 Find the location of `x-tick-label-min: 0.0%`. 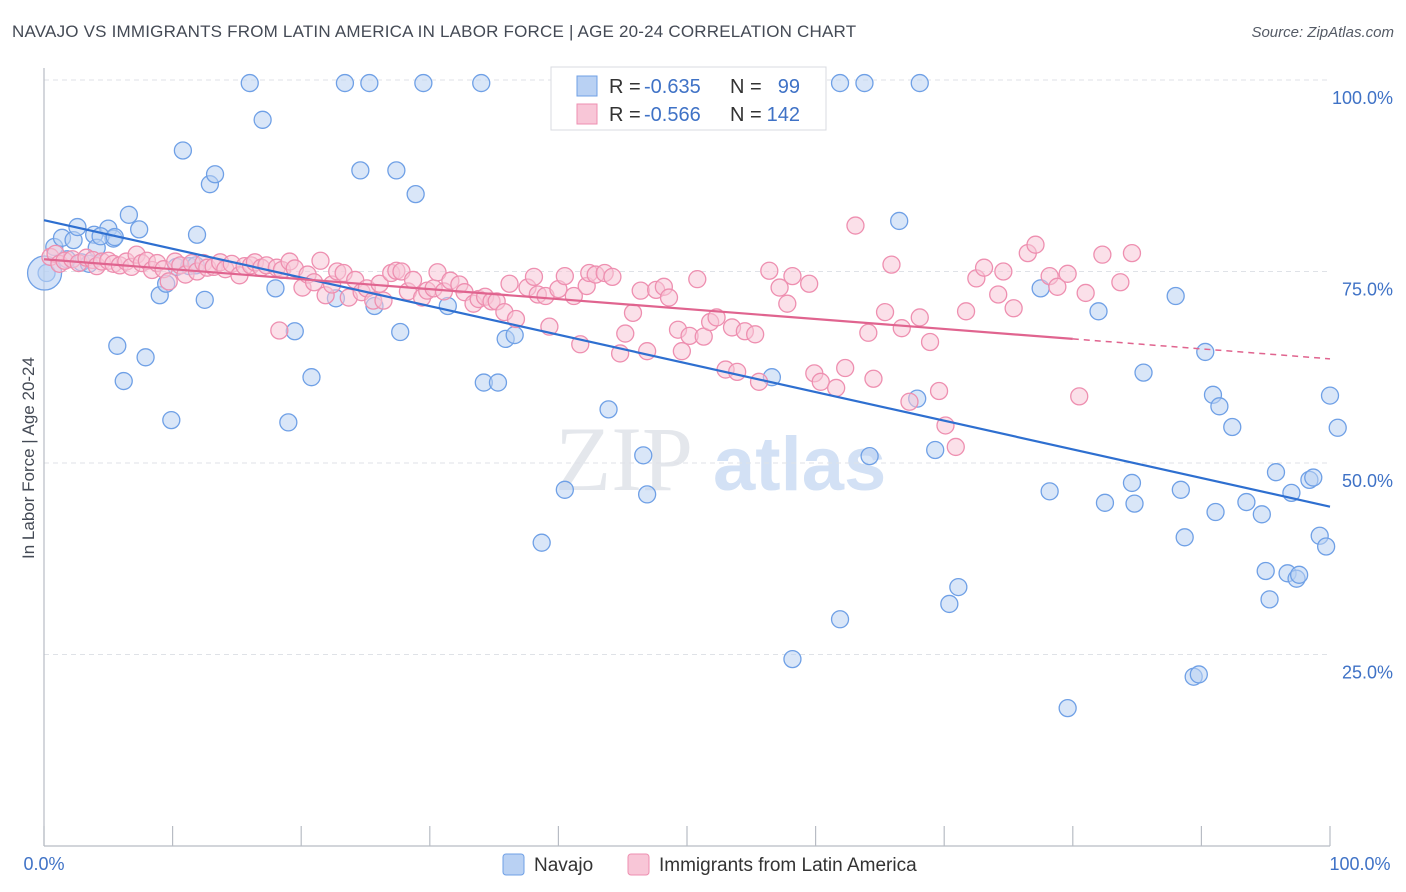

x-tick-label-min: 0.0% is located at coordinates (43, 864).